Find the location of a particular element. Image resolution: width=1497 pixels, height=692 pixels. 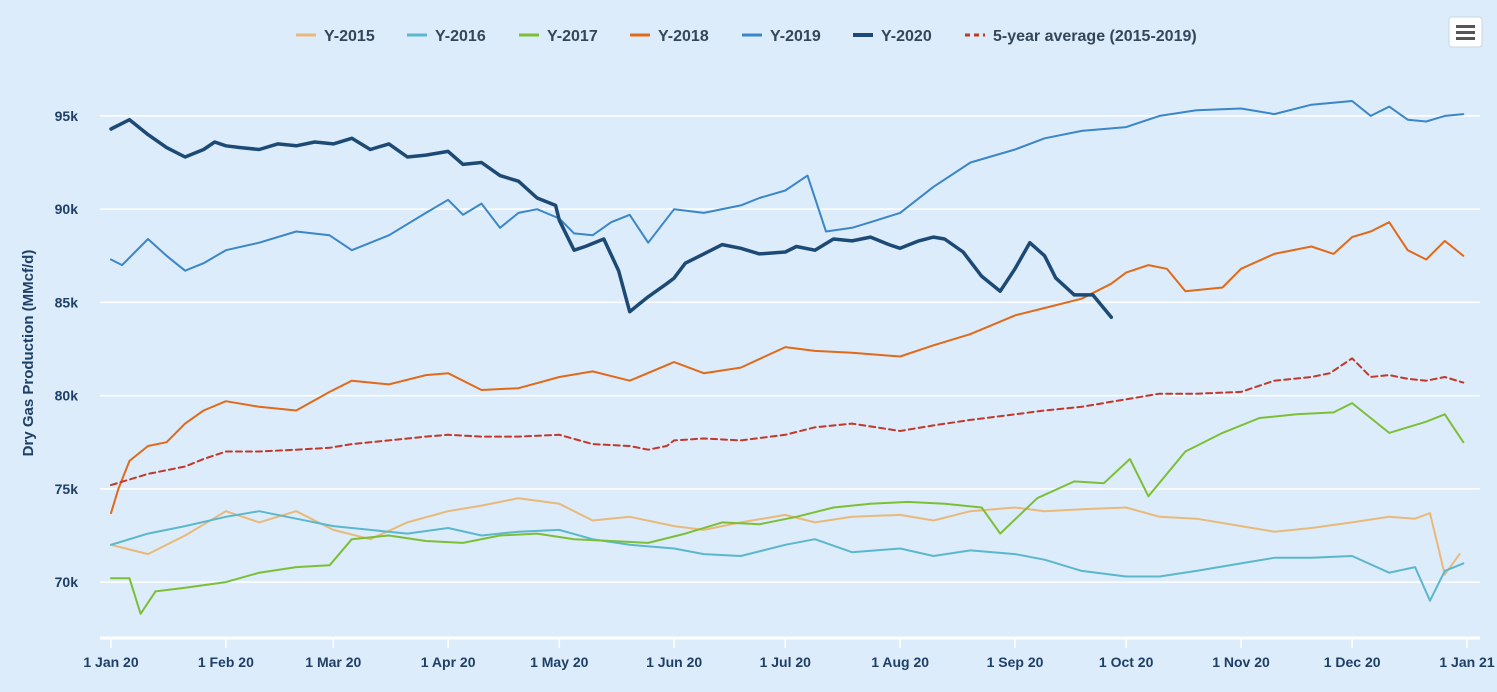

x-tick-label: 1 Nov 20 is located at coordinates (1241, 662).